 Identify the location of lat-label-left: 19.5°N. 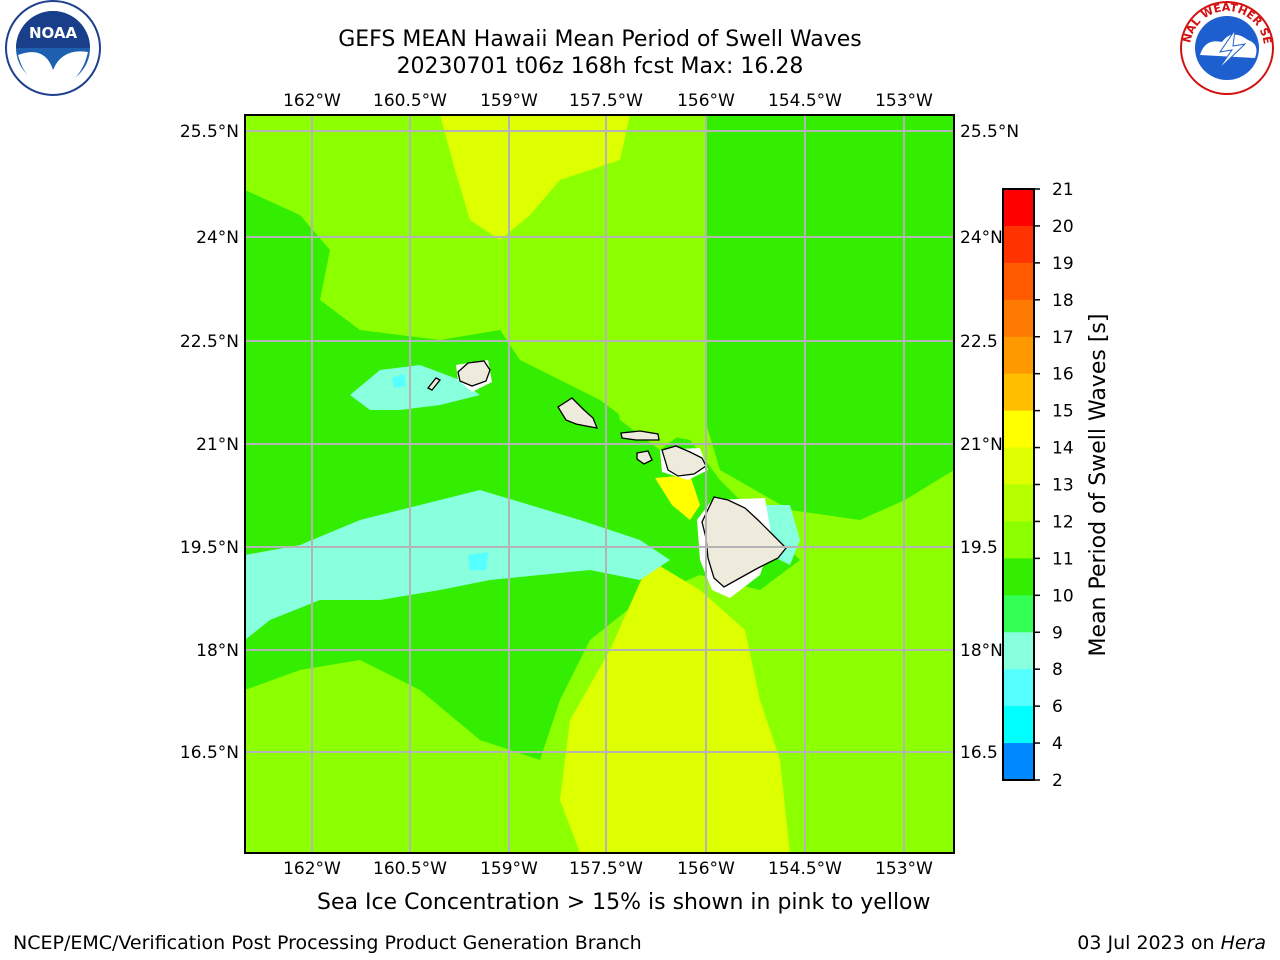
(209, 548).